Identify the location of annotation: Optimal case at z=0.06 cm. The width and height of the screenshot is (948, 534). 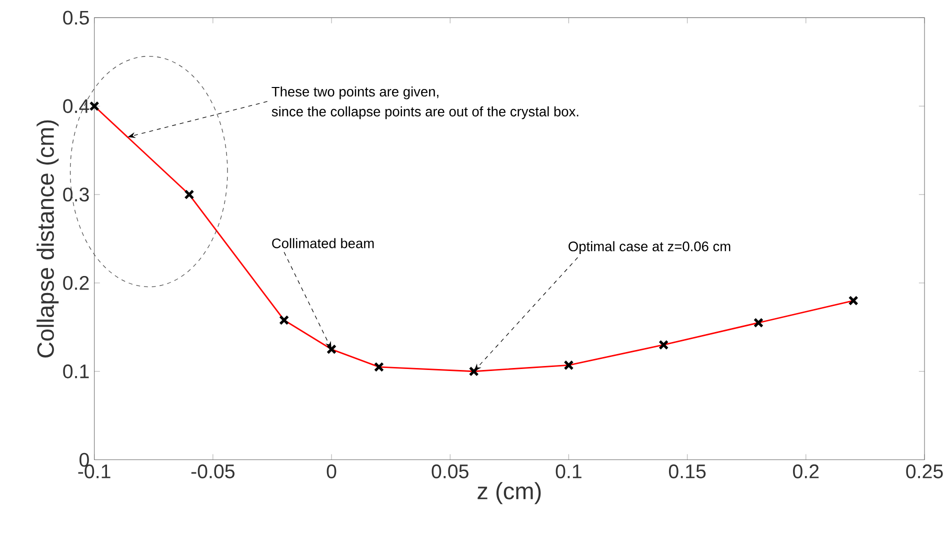
(649, 247).